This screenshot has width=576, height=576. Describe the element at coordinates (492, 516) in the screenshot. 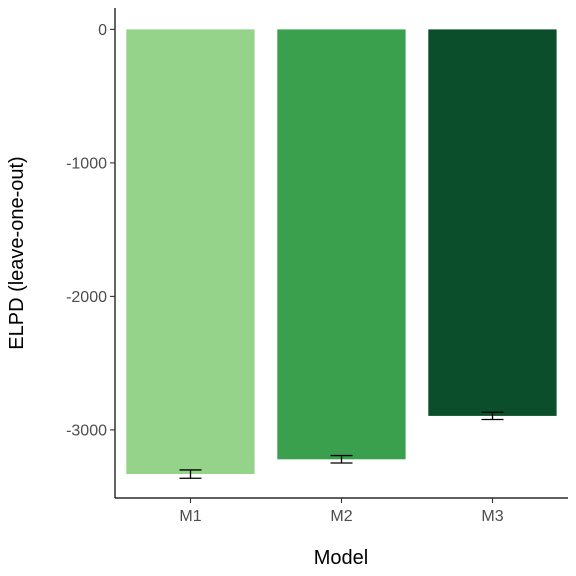

I see `x-tick-label: M3` at that location.